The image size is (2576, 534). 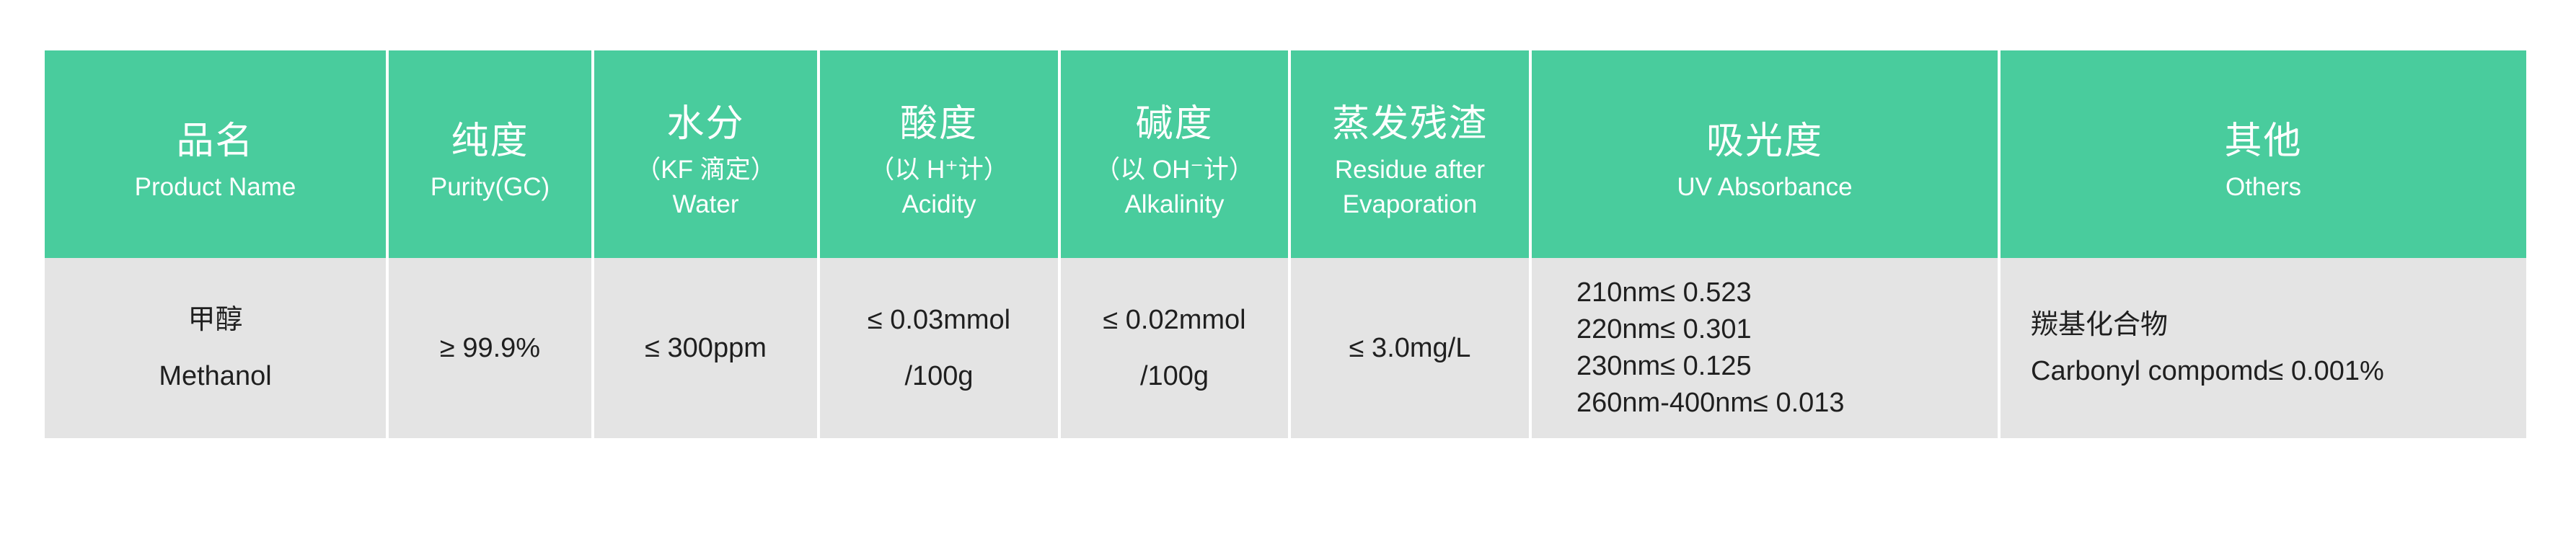 I want to click on cell-residue: ≤ 3.0mg/L, so click(x=1408, y=348).